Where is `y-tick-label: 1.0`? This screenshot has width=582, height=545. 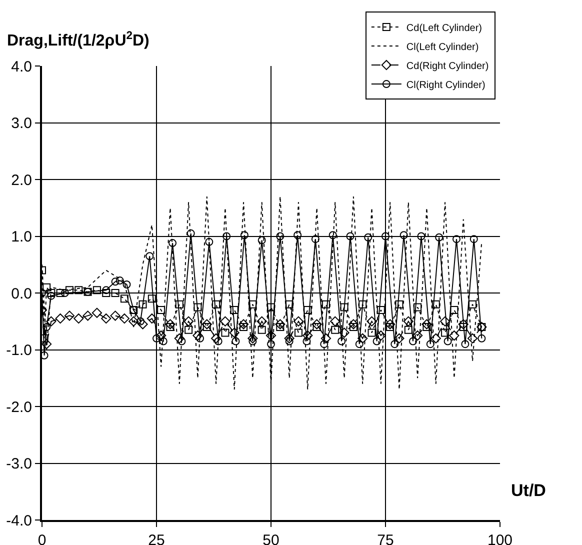 y-tick-label: 1.0 is located at coordinates (21, 237).